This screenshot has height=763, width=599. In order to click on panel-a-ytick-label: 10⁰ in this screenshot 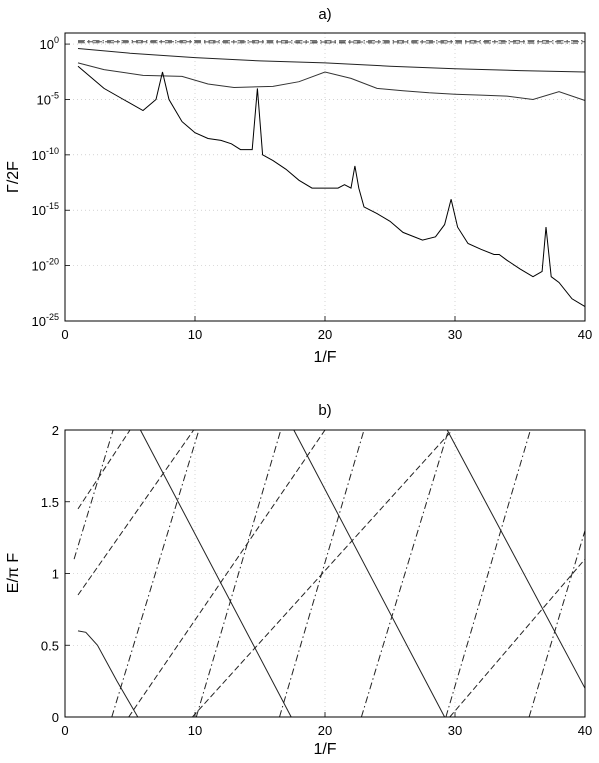, I will do `click(49, 43)`.